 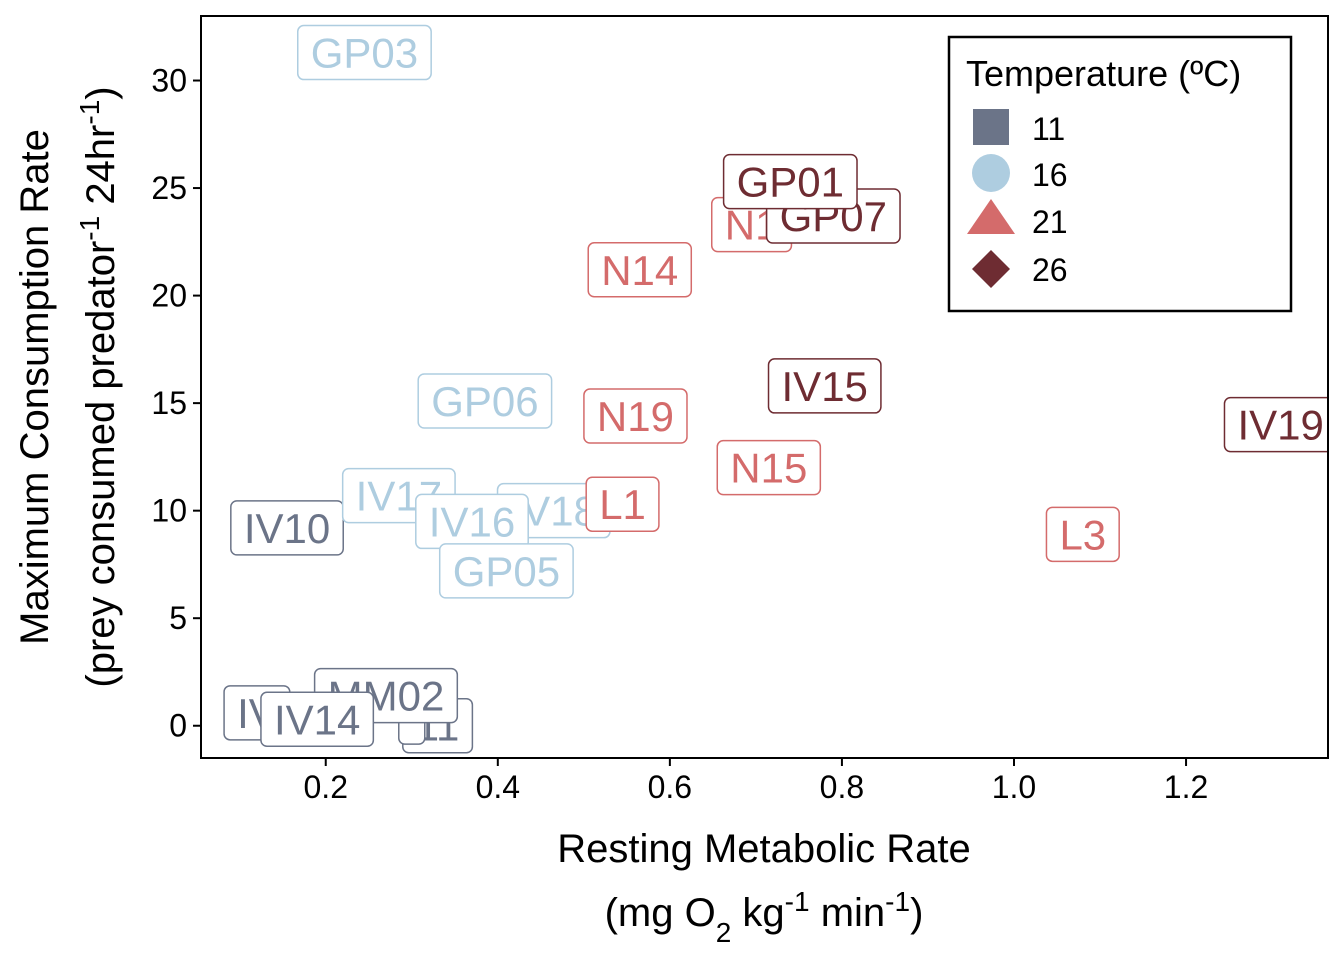 I want to click on x-tick-label: 1.2, so click(x=1186, y=787).